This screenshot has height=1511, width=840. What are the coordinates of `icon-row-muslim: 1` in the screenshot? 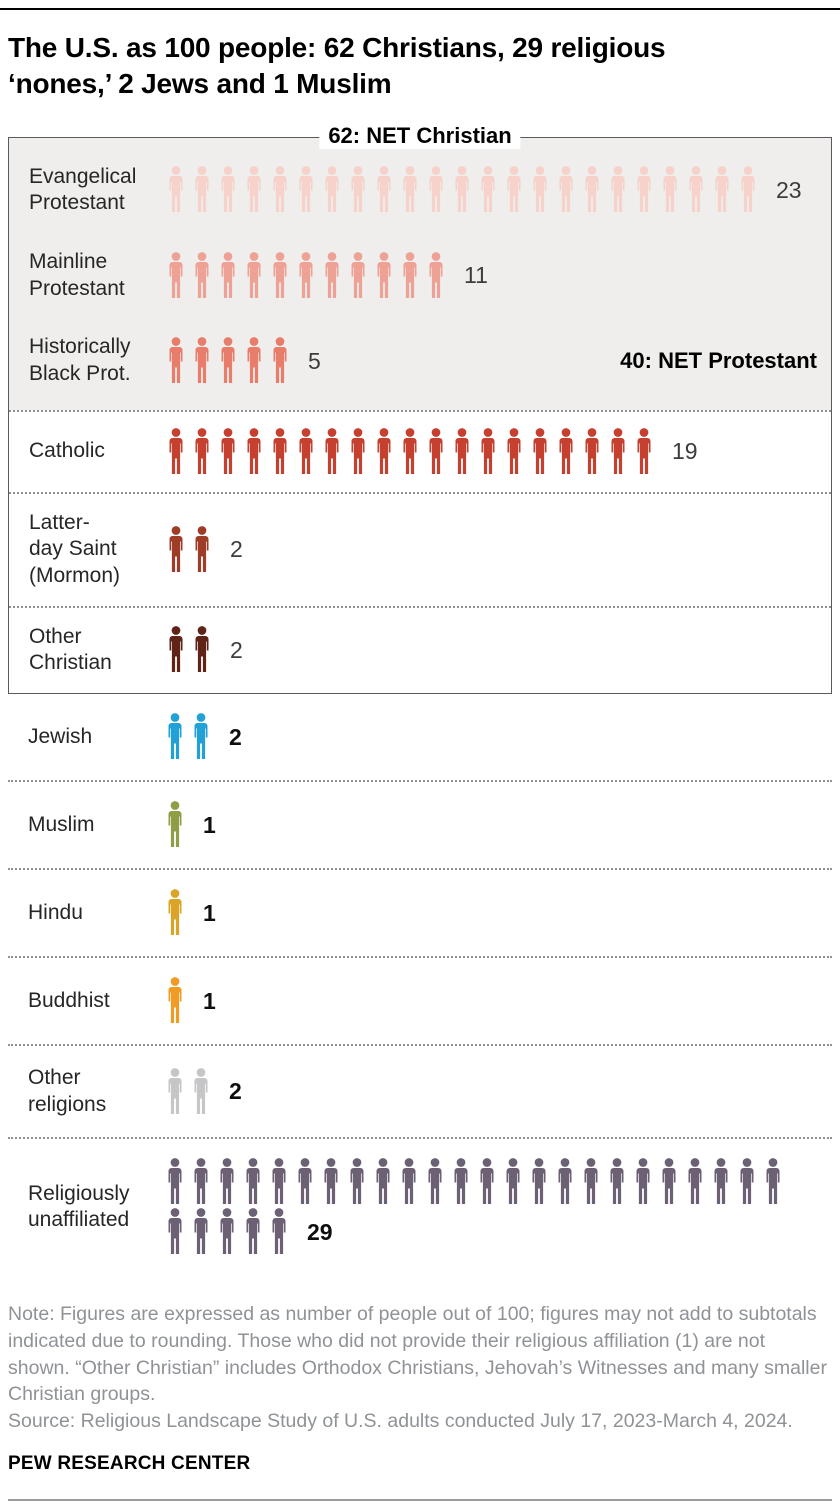 It's located at (491, 825).